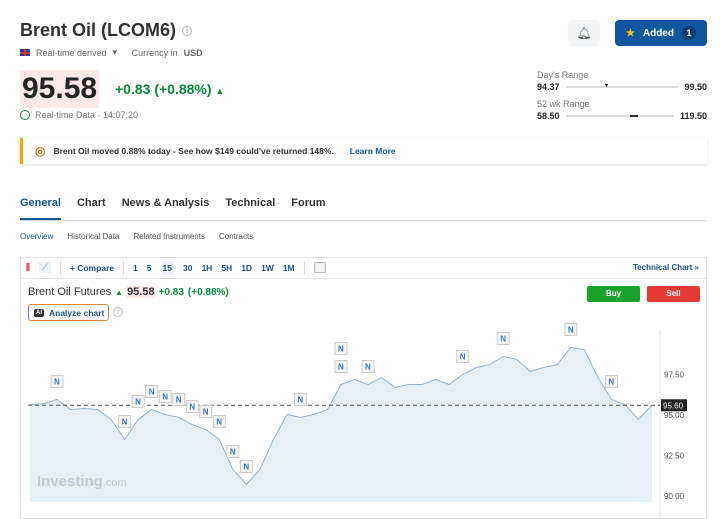  I want to click on currency-label: Currency in, so click(154, 52).